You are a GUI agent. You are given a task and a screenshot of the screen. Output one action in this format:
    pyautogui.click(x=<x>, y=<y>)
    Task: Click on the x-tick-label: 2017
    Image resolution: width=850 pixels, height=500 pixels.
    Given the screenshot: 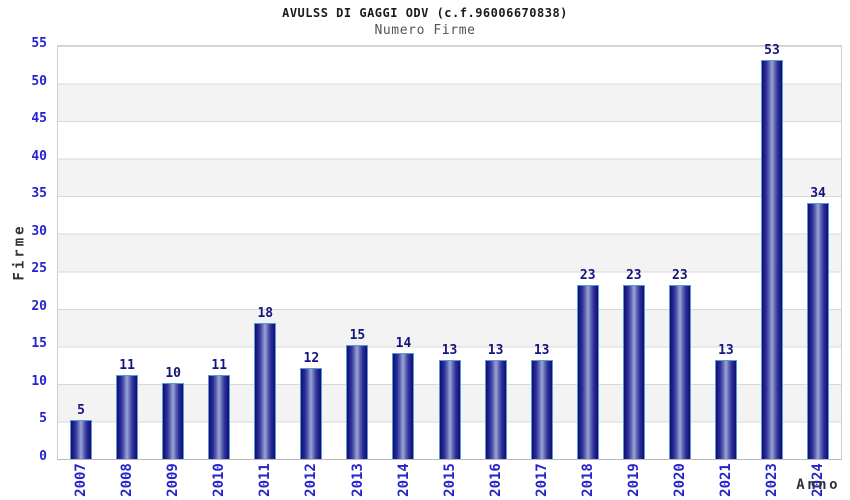 What is the action you would take?
    pyautogui.click(x=541, y=480)
    